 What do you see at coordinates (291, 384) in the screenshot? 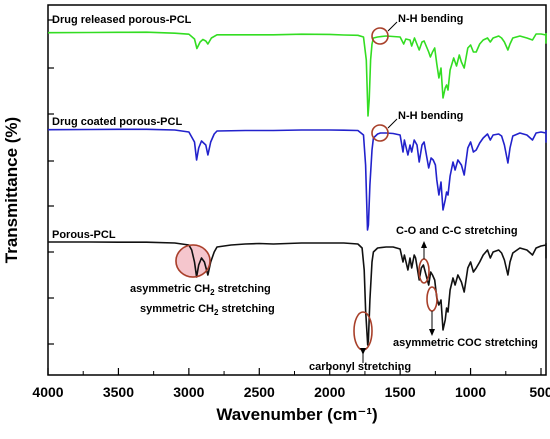
I see `x-ticks: 4000 3500 3000 2500 2000 1500 1000 500` at bounding box center [291, 384].